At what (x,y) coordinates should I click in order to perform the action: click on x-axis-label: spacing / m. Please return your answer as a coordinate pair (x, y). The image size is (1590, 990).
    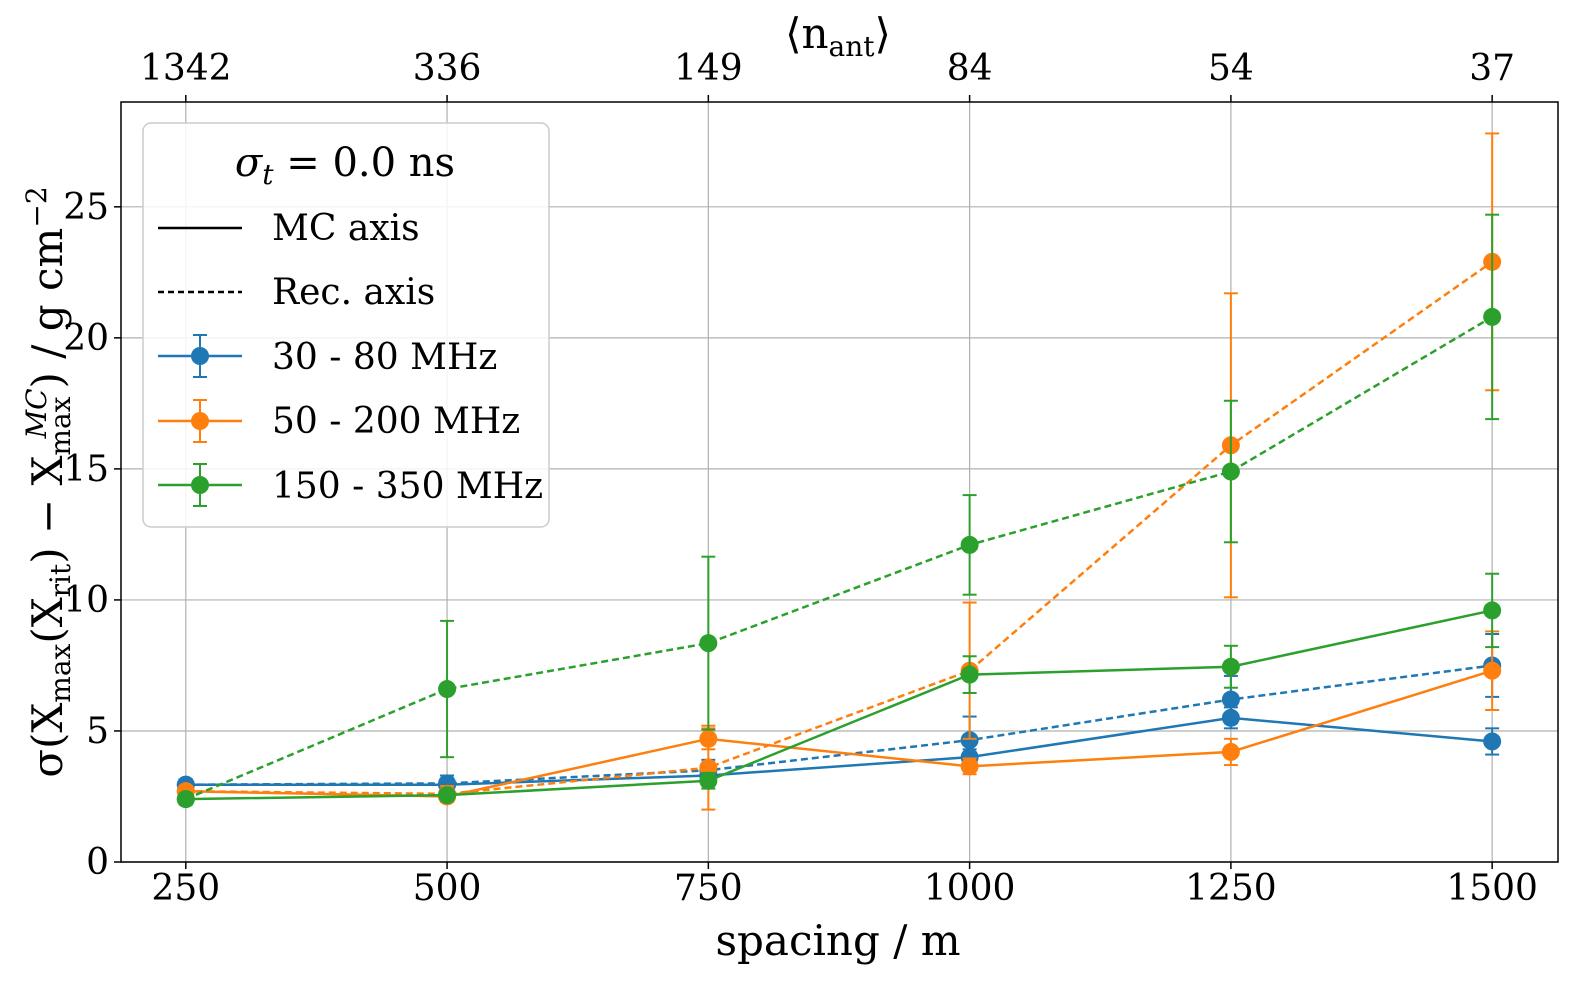
    Looking at the image, I should click on (837, 940).